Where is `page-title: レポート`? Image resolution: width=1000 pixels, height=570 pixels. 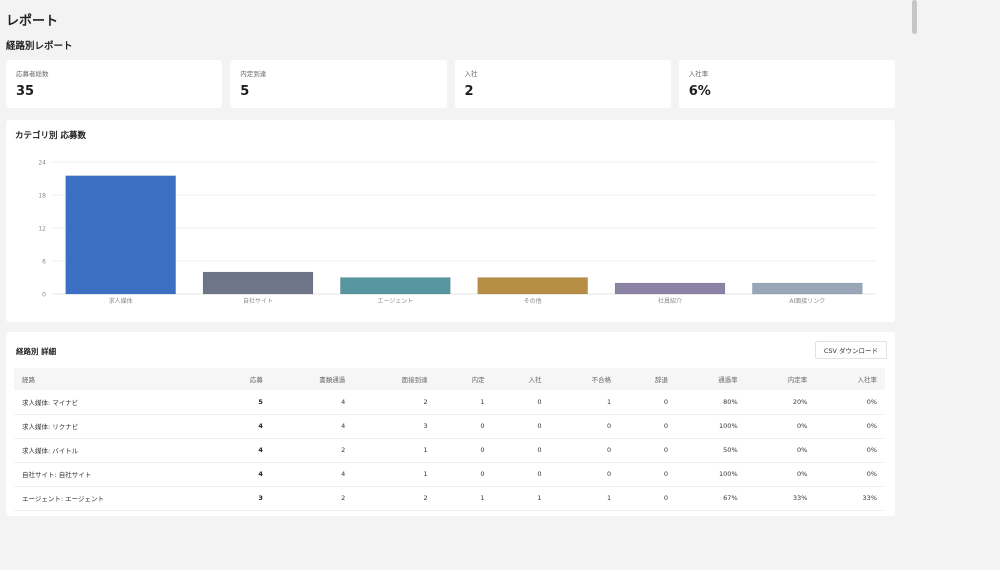
page-title: レポート is located at coordinates (32, 21).